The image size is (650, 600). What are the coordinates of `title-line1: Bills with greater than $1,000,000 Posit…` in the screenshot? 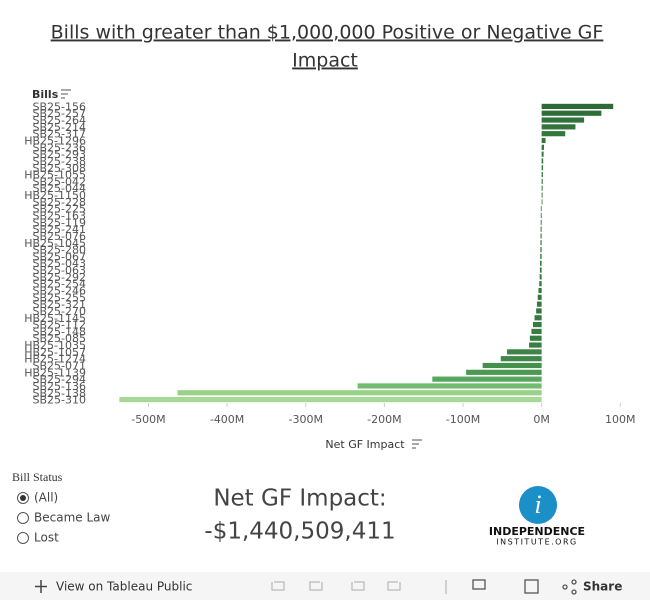 It's located at (327, 33).